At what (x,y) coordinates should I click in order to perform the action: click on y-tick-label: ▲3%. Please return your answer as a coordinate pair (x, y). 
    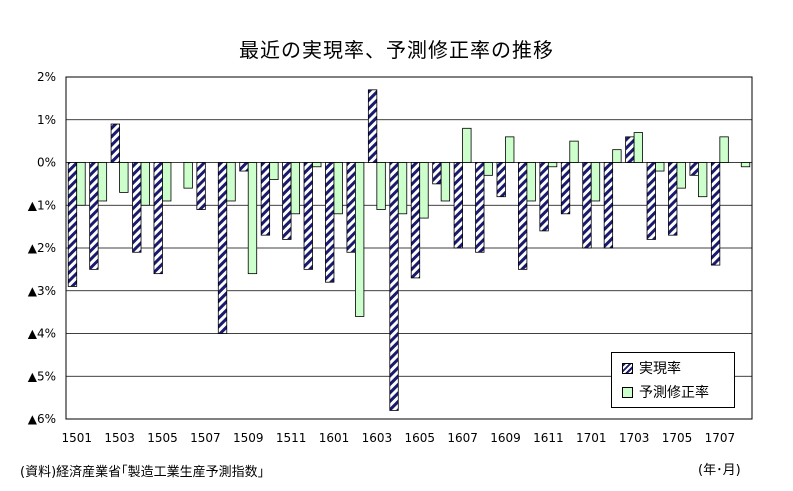
    Looking at the image, I should click on (42, 291).